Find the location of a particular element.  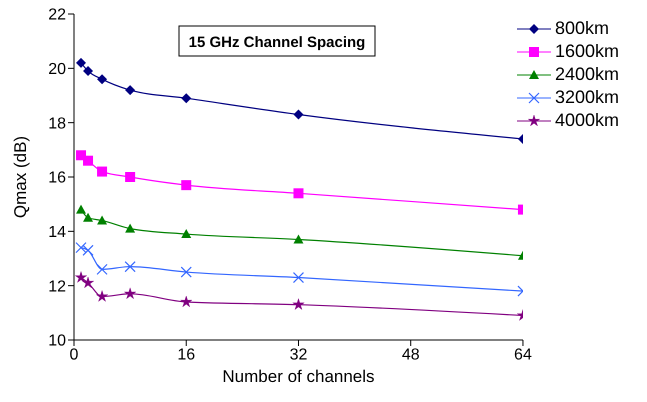

y-axis-title: Qmax (dB) is located at coordinates (20, 177).